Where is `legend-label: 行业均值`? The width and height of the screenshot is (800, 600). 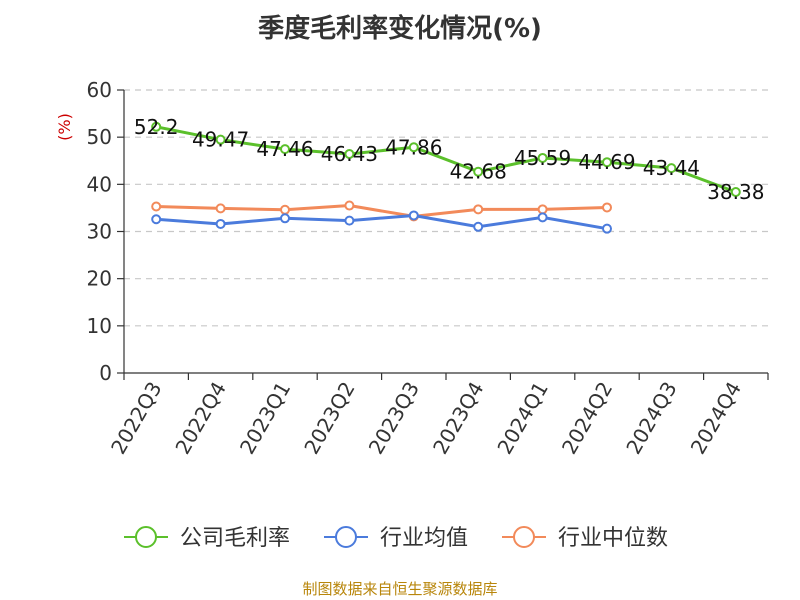 legend-label: 行业均值 is located at coordinates (424, 538).